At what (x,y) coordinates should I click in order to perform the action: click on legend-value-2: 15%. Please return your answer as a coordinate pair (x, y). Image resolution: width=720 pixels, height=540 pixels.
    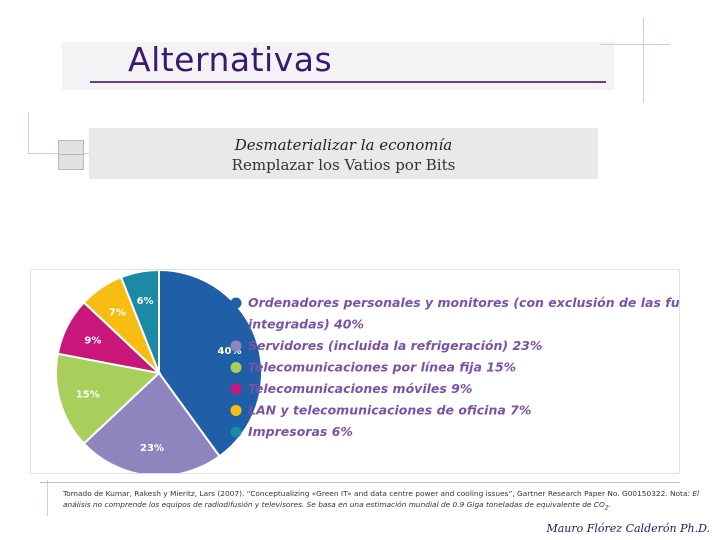
    Looking at the image, I should click on (501, 367).